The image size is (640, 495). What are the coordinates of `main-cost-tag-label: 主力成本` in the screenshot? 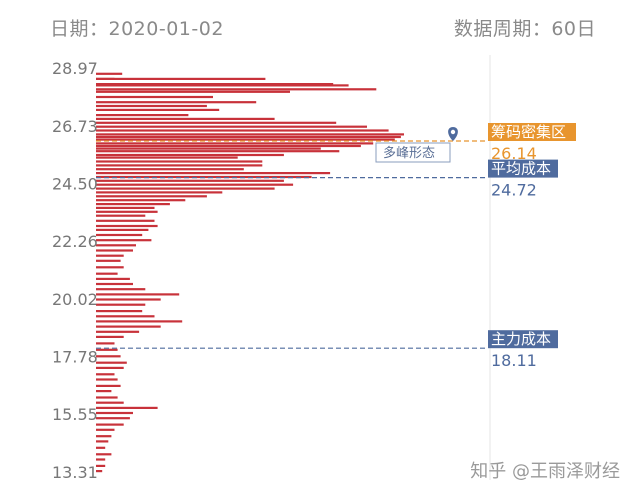 It's located at (521, 339).